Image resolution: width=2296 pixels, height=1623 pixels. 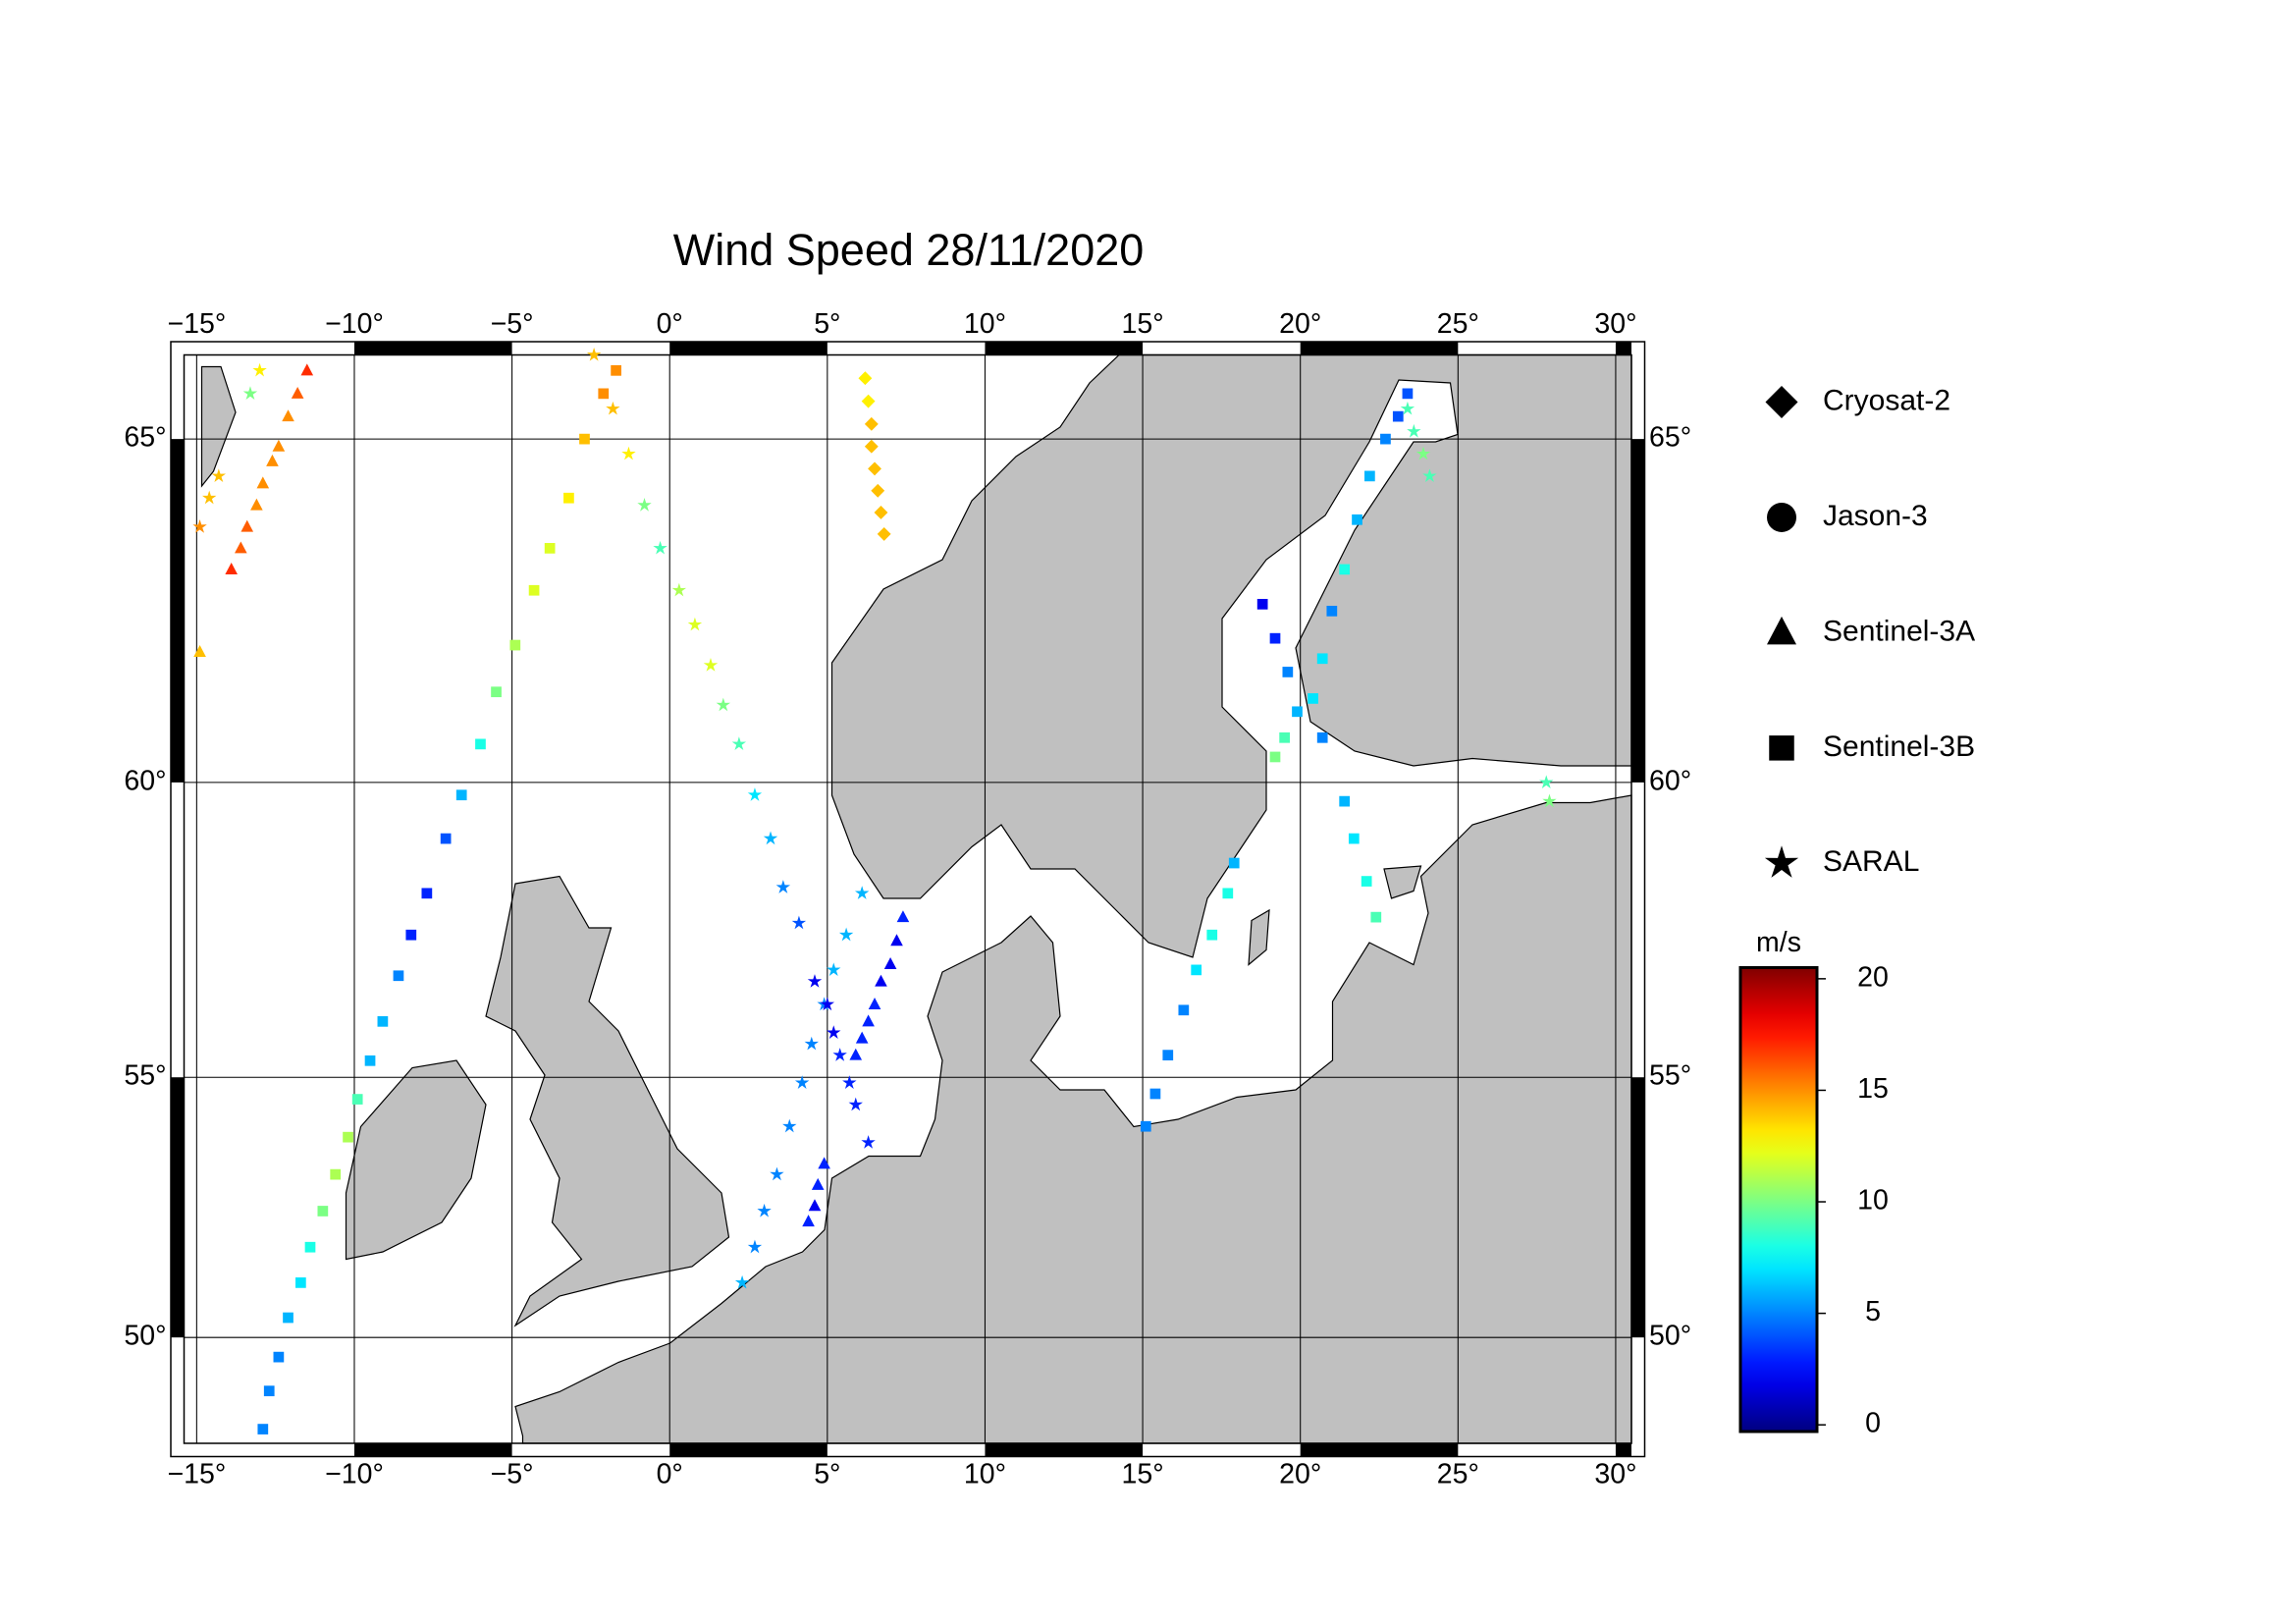 I want to click on y-tick-label: 55°, so click(x=145, y=1076).